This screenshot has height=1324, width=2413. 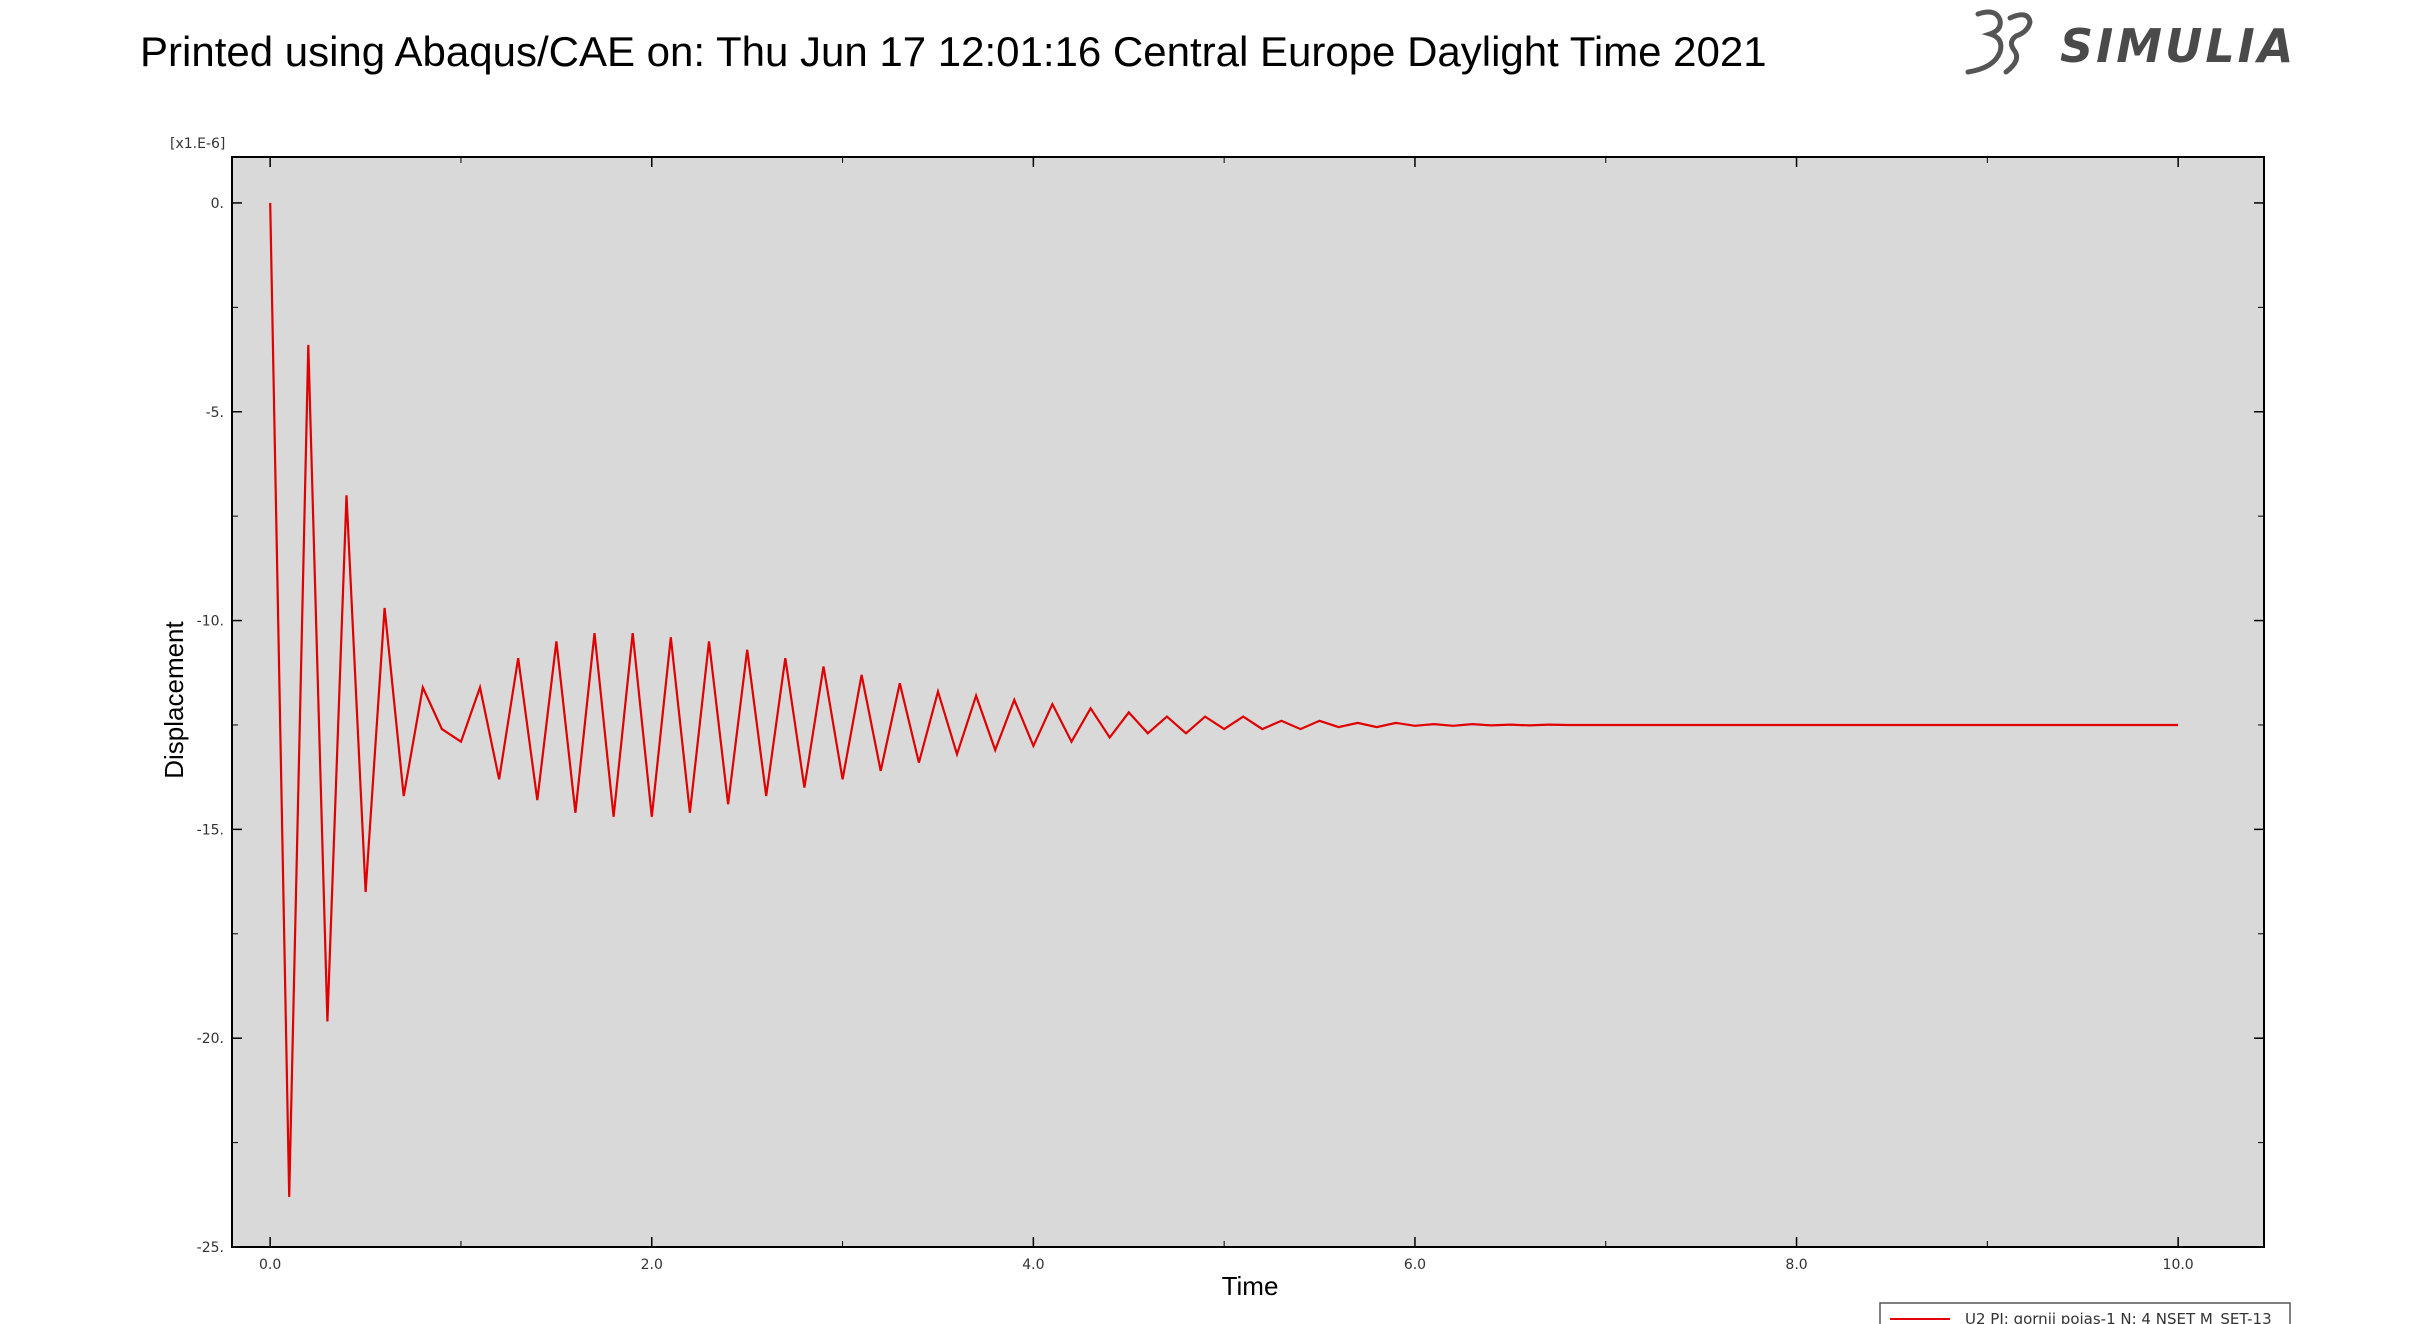 I want to click on y-multiplier-label: [x1.E-6], so click(x=197, y=144).